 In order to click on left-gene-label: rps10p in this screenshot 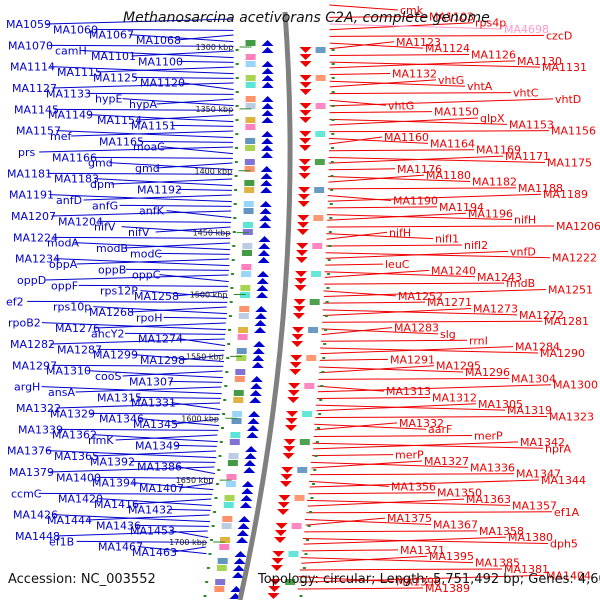, I will do `click(72, 307)`.